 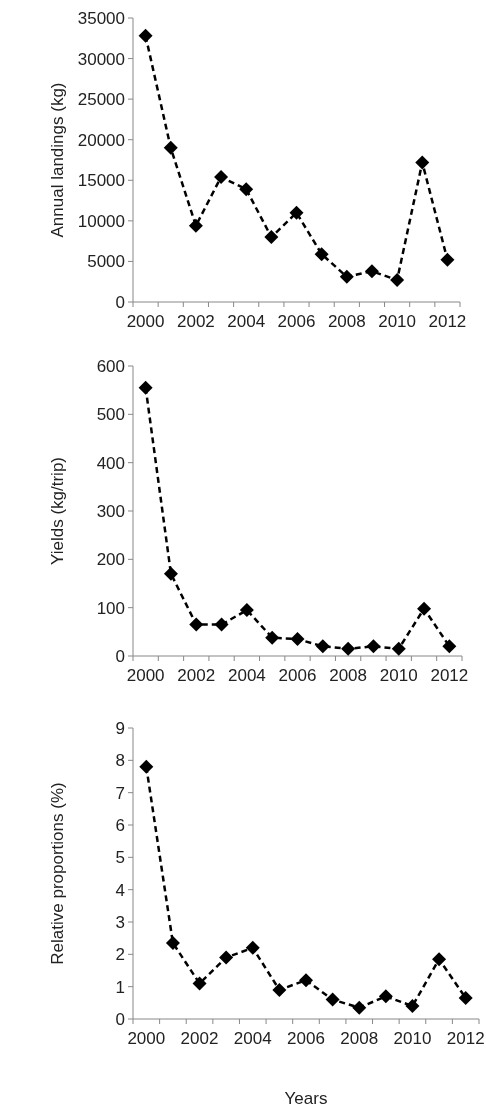 What do you see at coordinates (120, 761) in the screenshot?
I see `y-tick-label: 8` at bounding box center [120, 761].